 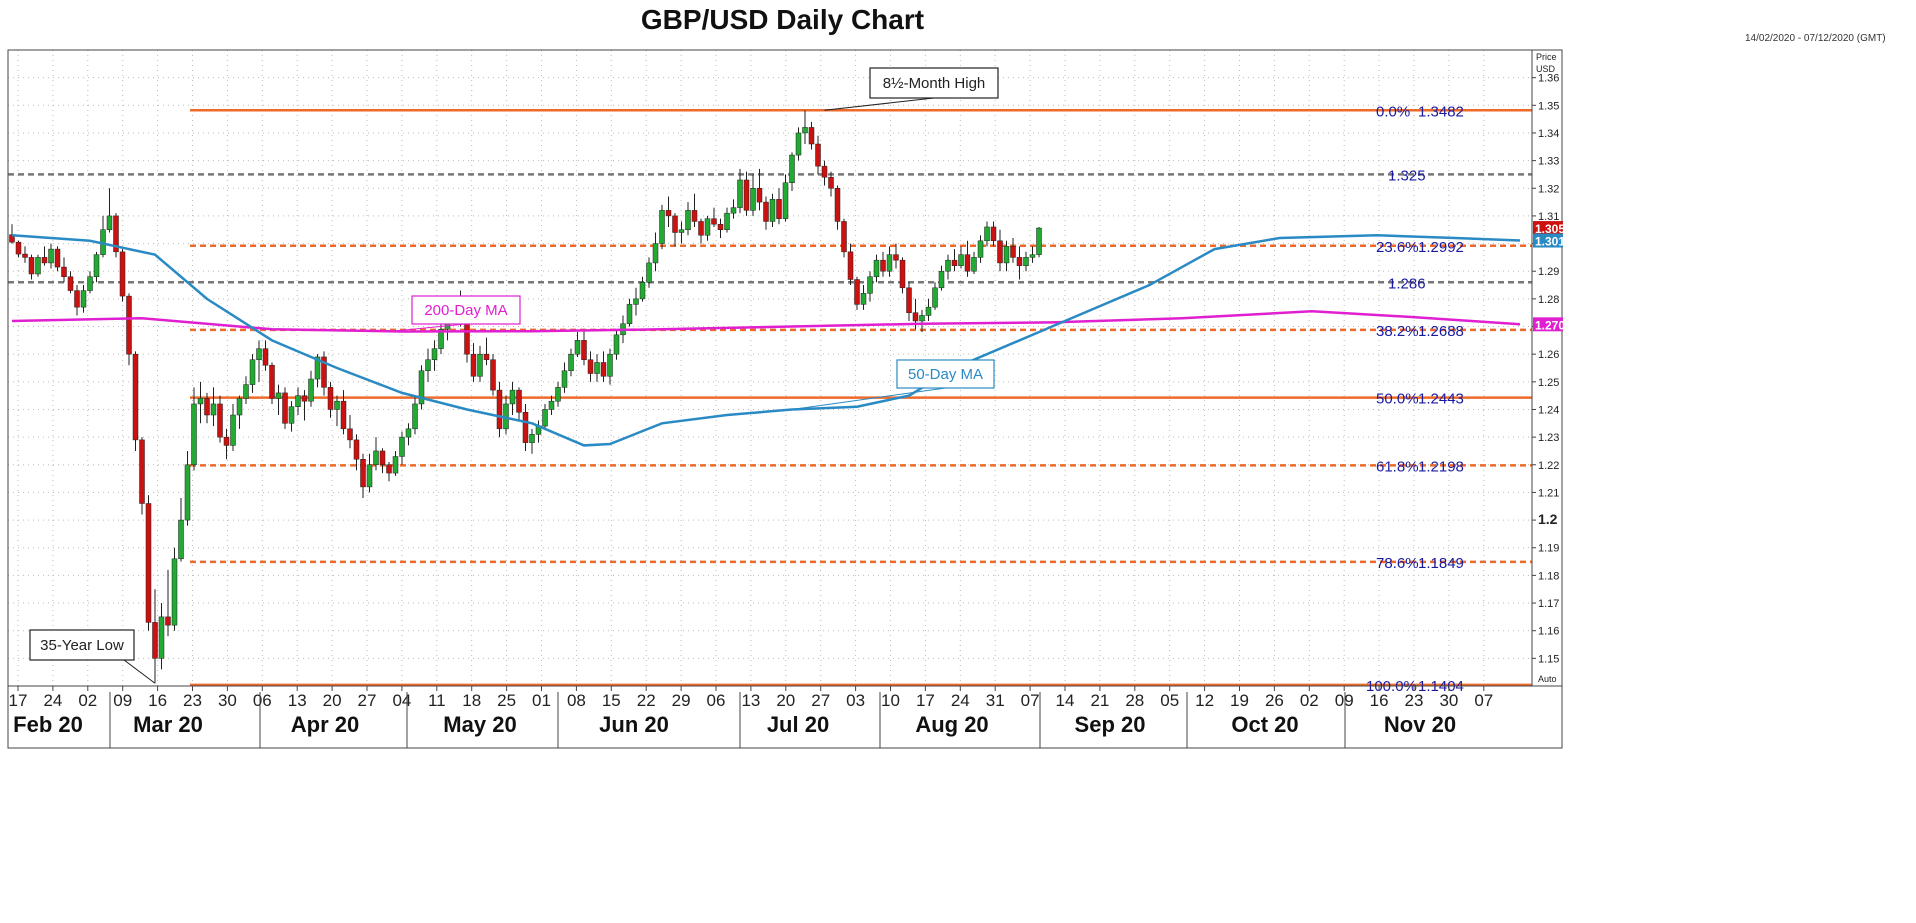 I want to click on price-axis-unit: USD, so click(x=1546, y=69).